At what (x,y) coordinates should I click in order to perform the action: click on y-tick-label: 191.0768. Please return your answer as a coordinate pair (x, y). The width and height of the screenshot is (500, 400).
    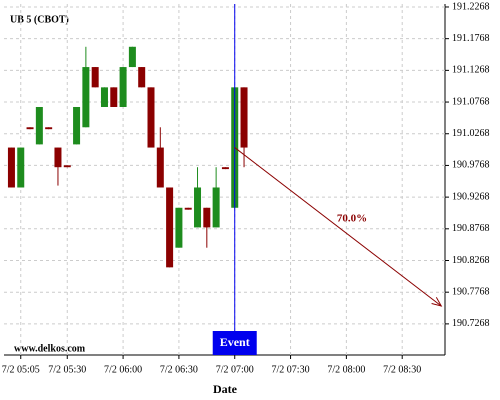
    Looking at the image, I should click on (471, 101).